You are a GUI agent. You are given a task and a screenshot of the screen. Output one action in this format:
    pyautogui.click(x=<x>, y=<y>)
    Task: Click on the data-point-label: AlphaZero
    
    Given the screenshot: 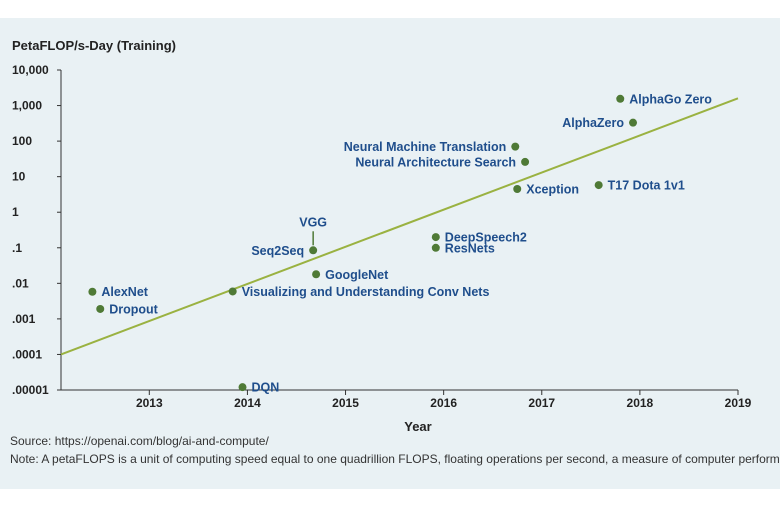 What is the action you would take?
    pyautogui.click(x=593, y=123)
    